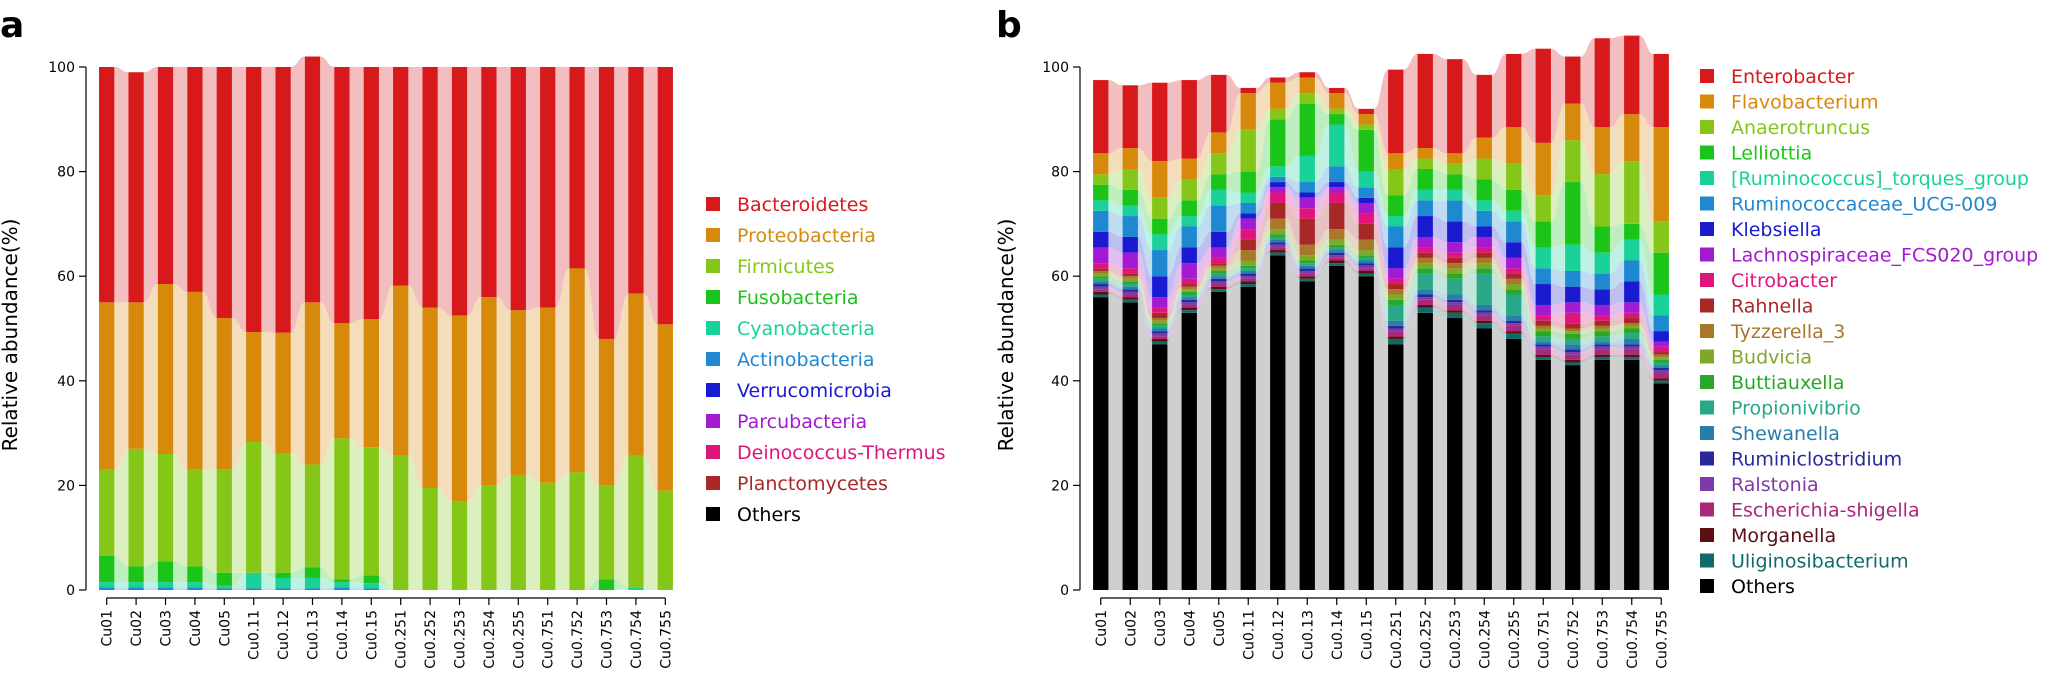 The image size is (2052, 675). What do you see at coordinates (518, 392) in the screenshot?
I see `bar-segment-proteobacteria` at bounding box center [518, 392].